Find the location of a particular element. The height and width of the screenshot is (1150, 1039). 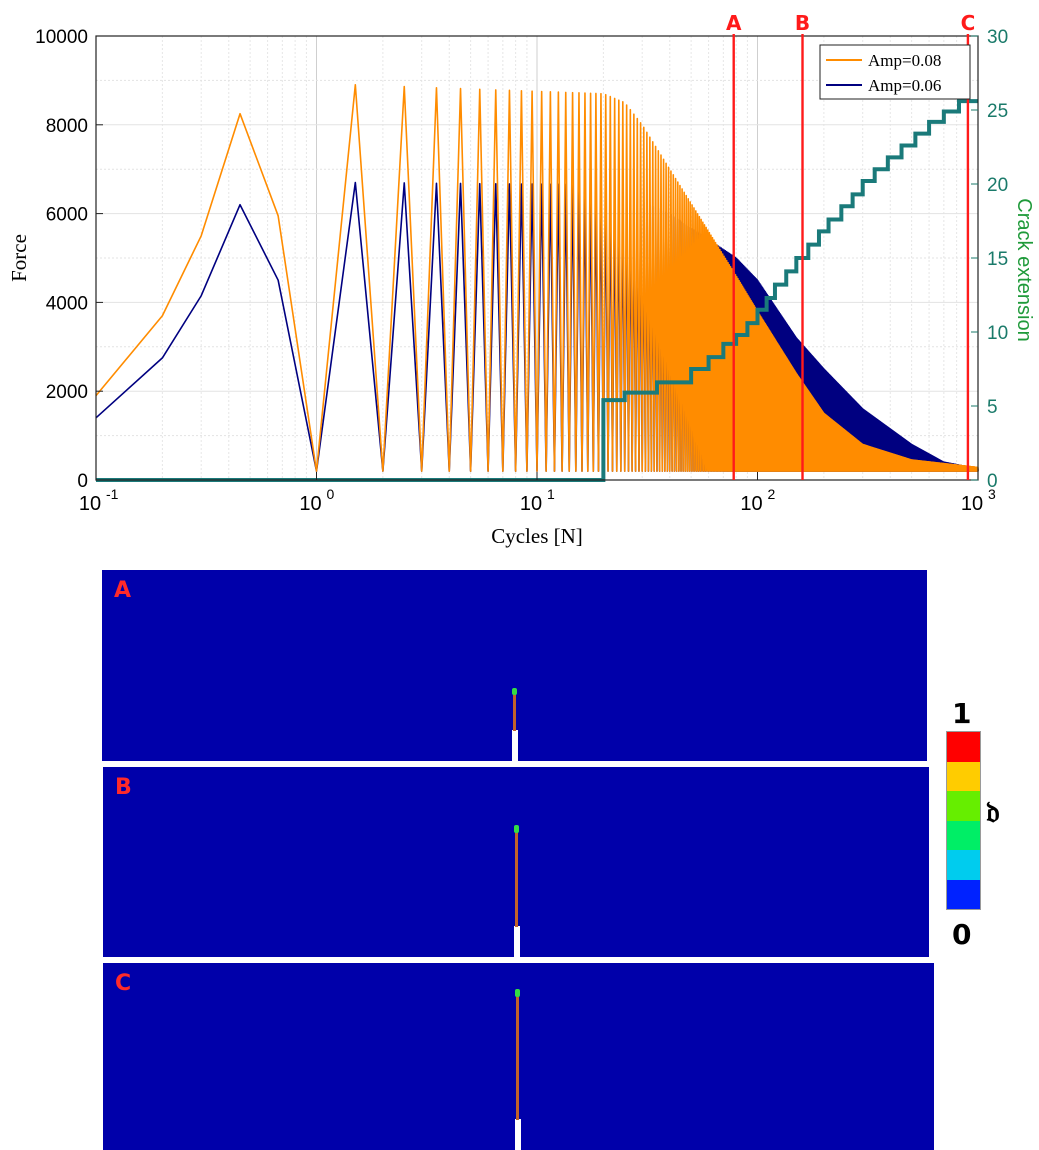

legend-entry-amp-006: Amp=0.06 is located at coordinates (904, 85).